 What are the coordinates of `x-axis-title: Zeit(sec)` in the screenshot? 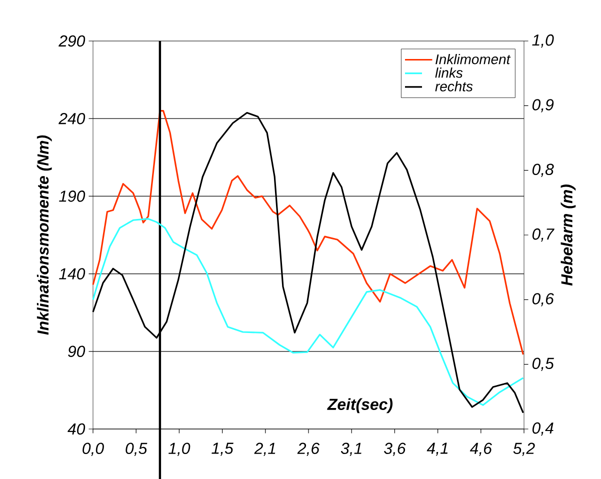 It's located at (360, 406).